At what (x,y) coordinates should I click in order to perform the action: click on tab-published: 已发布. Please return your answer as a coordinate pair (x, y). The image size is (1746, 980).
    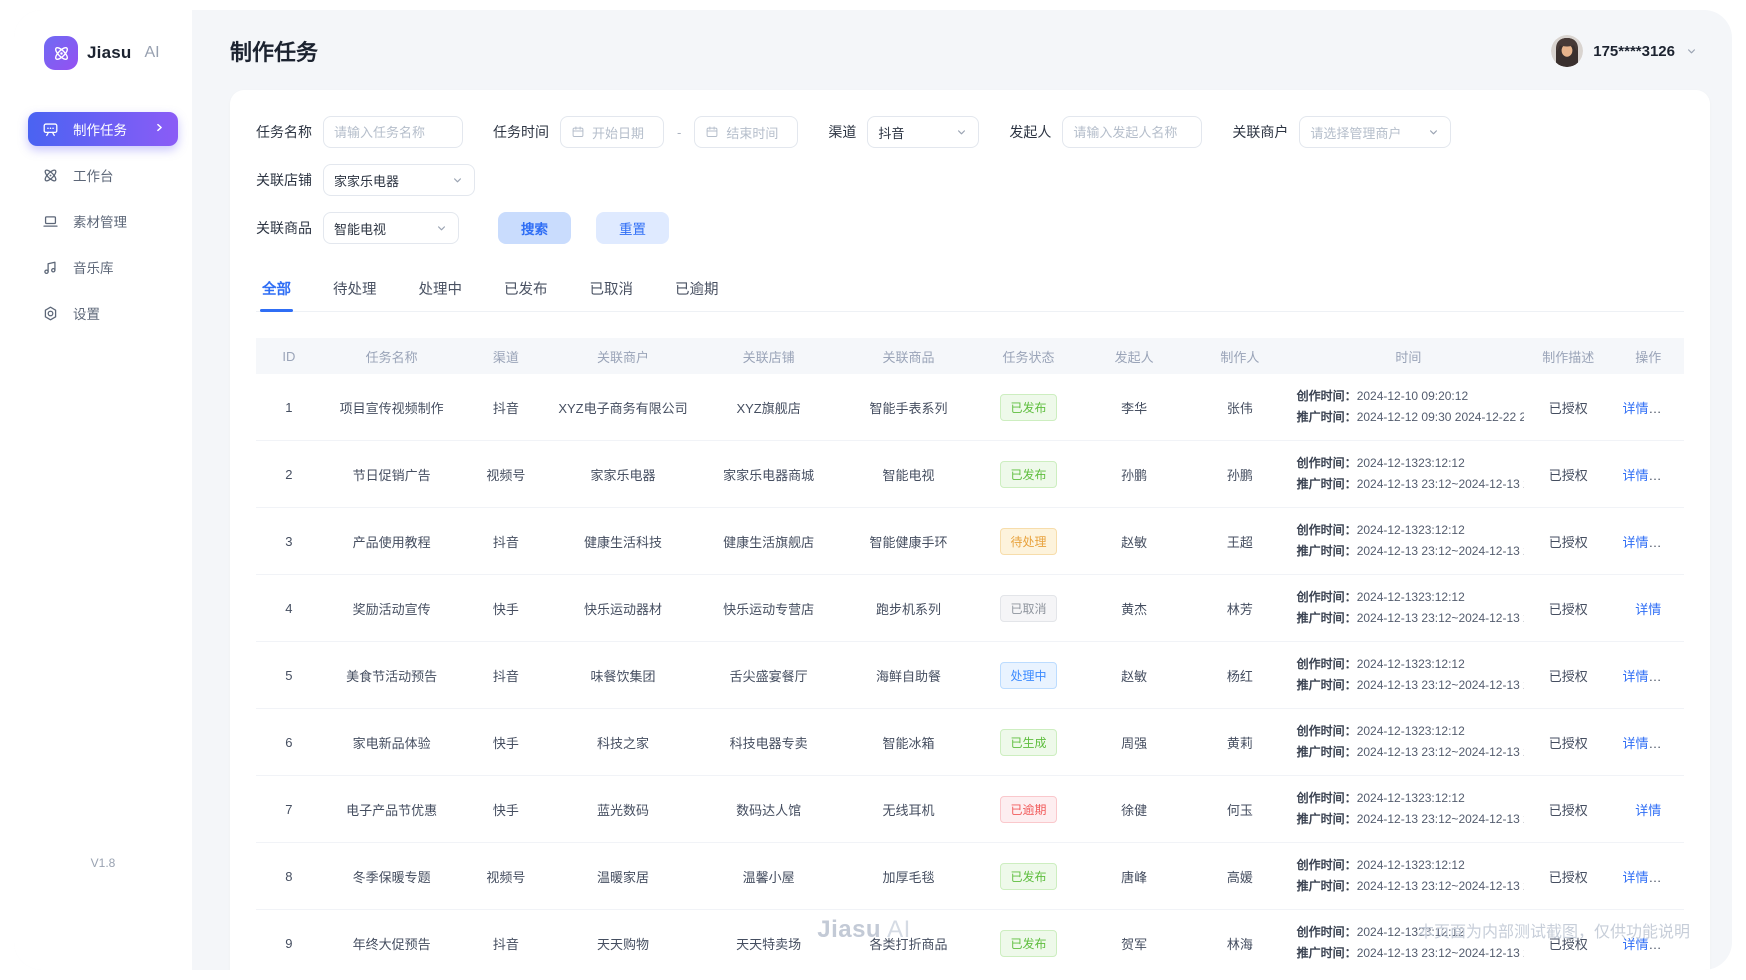
    Looking at the image, I should click on (526, 290).